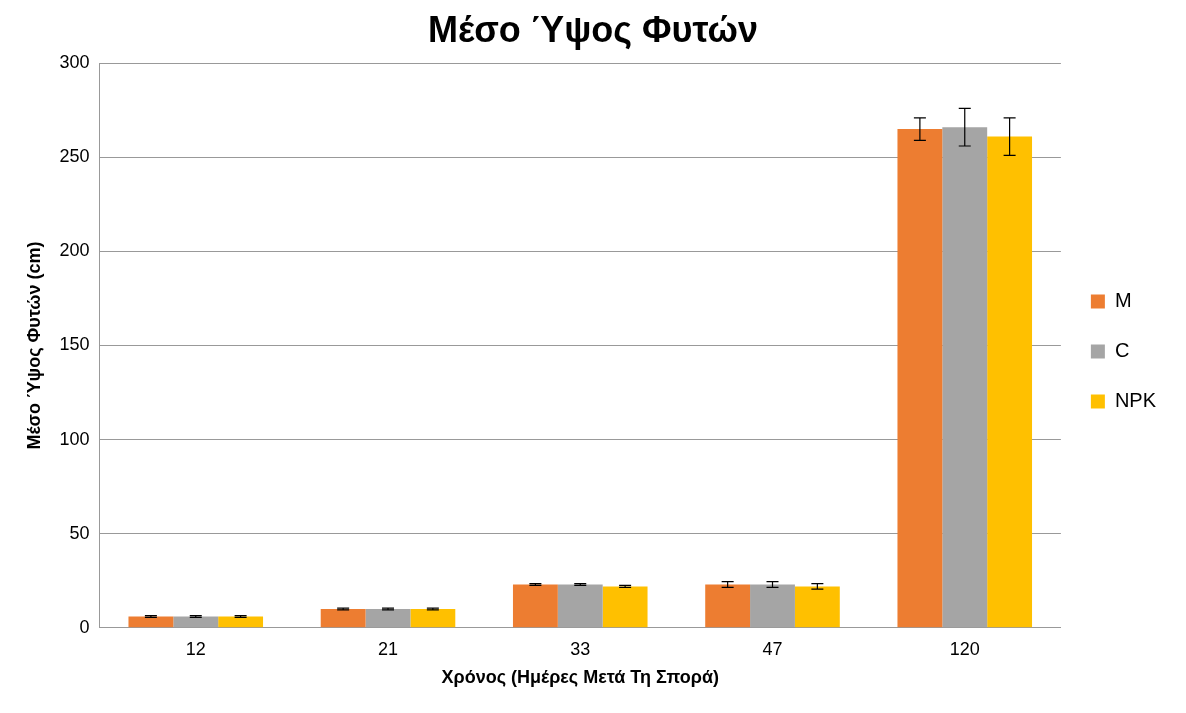 This screenshot has height=713, width=1186. Describe the element at coordinates (1122, 350) in the screenshot. I see `legend-label: C` at that location.